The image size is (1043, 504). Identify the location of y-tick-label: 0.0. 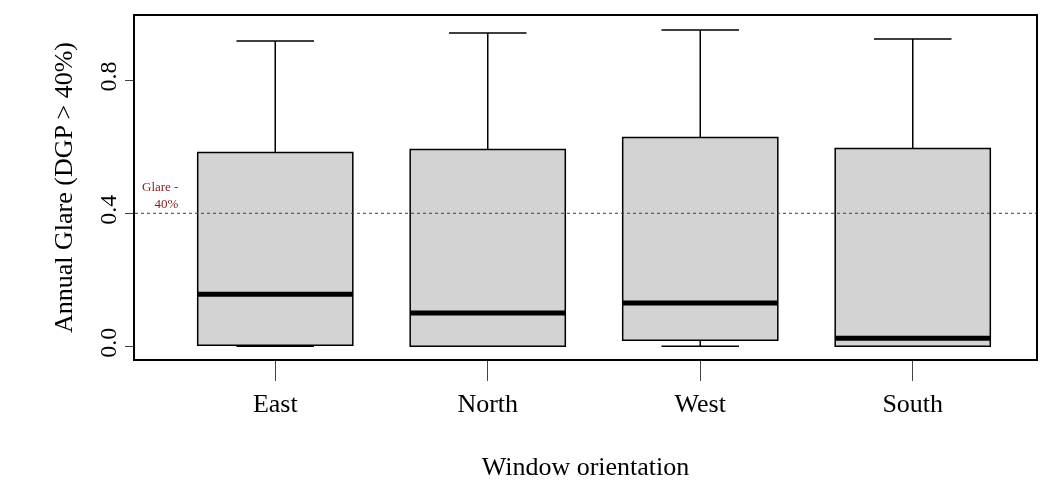
(107, 342).